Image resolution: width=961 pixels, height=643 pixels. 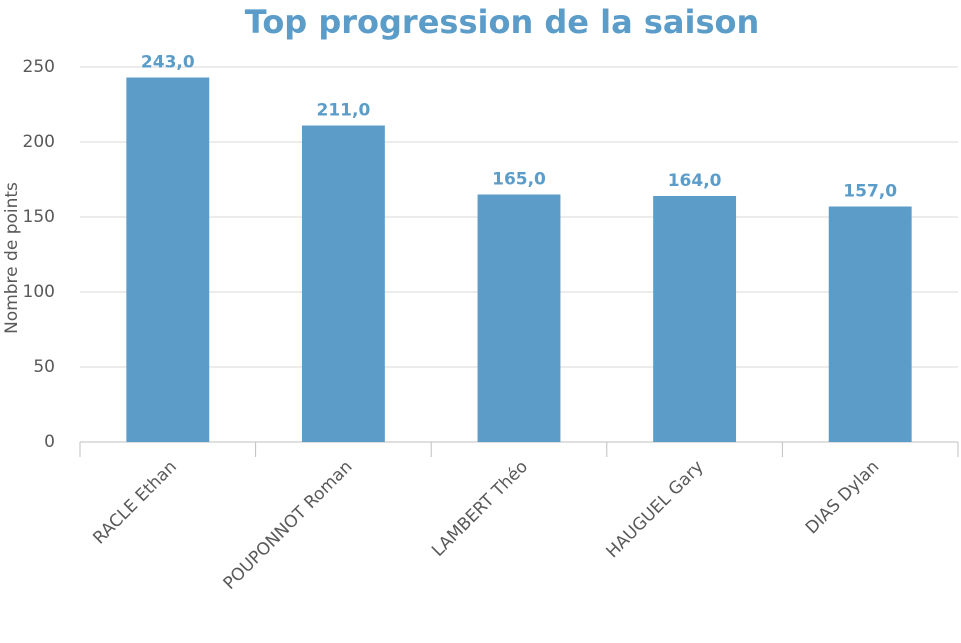 I want to click on y-tick-label: 150, so click(x=39, y=217).